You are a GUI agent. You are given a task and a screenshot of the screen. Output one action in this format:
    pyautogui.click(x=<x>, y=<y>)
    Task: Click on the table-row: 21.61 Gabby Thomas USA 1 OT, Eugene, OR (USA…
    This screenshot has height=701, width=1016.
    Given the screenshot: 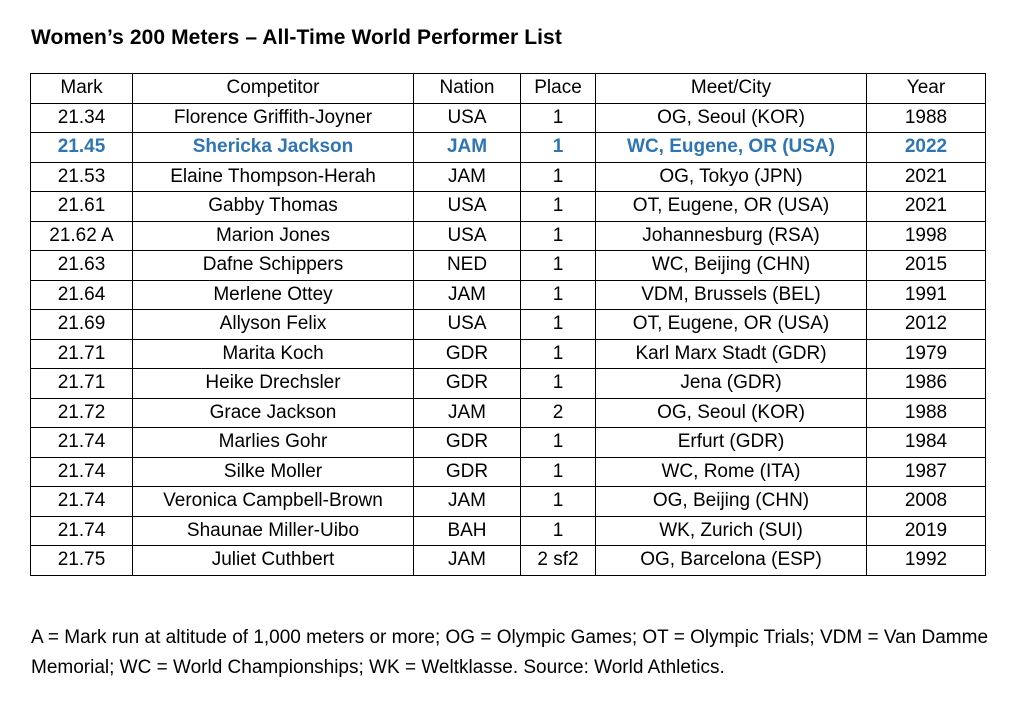 What is the action you would take?
    pyautogui.click(x=508, y=206)
    